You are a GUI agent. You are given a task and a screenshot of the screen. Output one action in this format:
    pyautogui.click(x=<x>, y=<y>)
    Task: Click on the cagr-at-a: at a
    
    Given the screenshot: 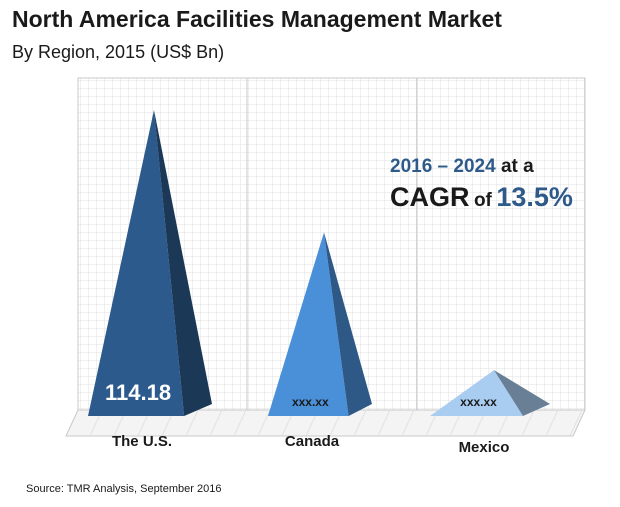 What is the action you would take?
    pyautogui.click(x=517, y=166)
    